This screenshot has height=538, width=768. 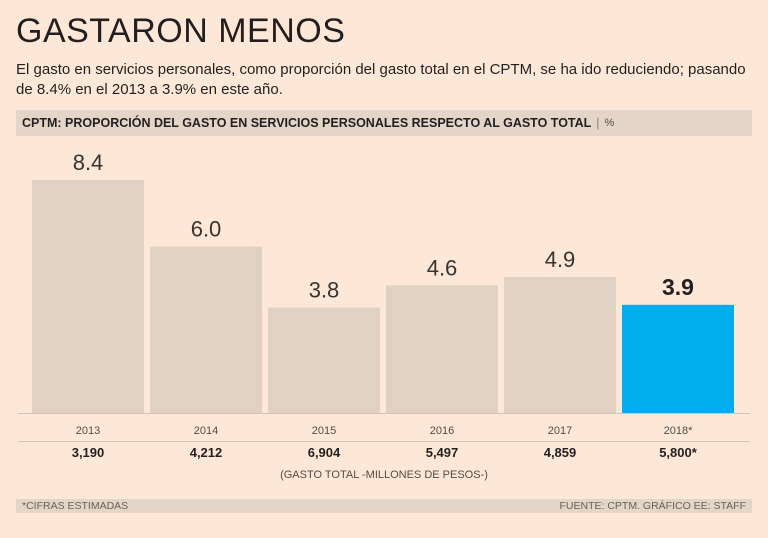 What do you see at coordinates (324, 290) in the screenshot?
I see `bar-value-label: 3.8` at bounding box center [324, 290].